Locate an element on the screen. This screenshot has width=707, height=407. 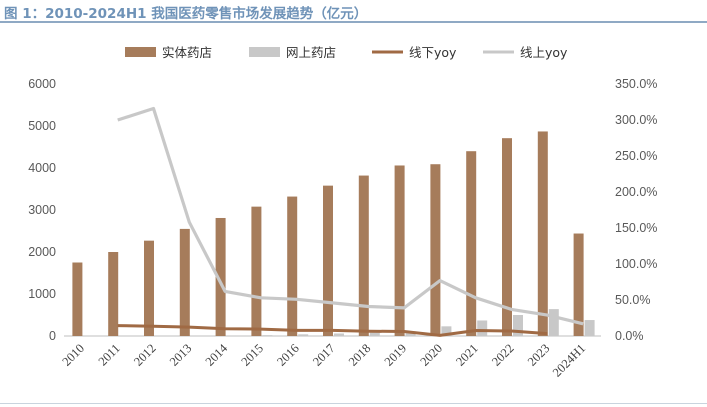
x-tick-label: 2011 is located at coordinates (109, 354).